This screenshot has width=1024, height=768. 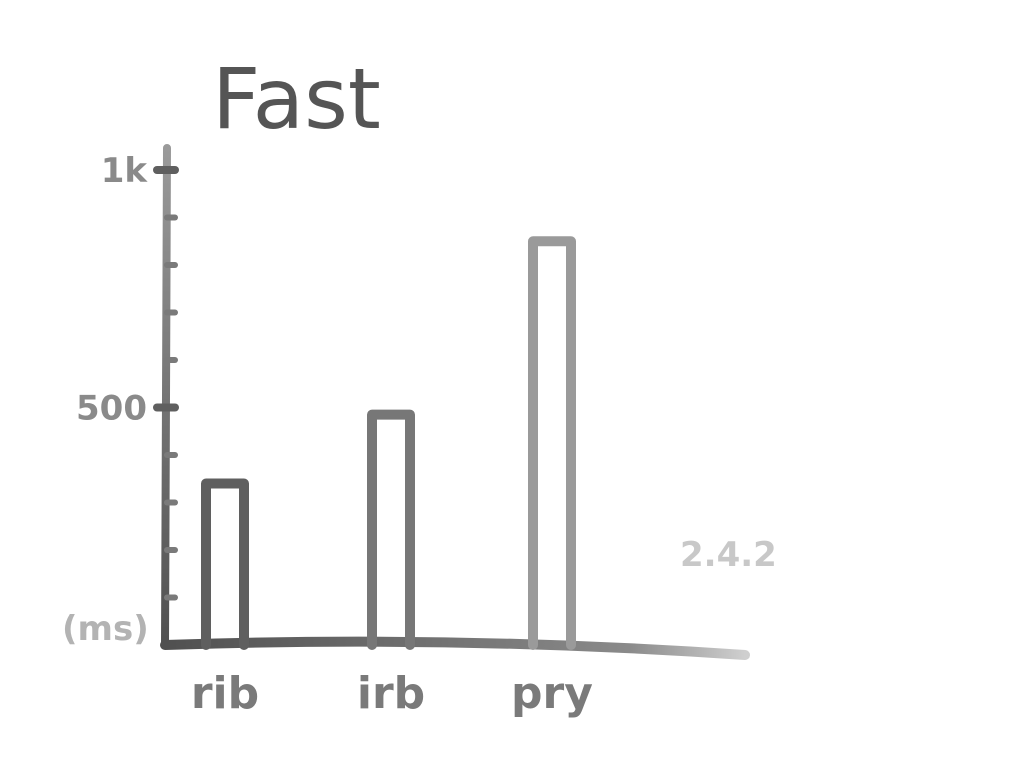 I want to click on bar-pry, so click(x=552, y=443).